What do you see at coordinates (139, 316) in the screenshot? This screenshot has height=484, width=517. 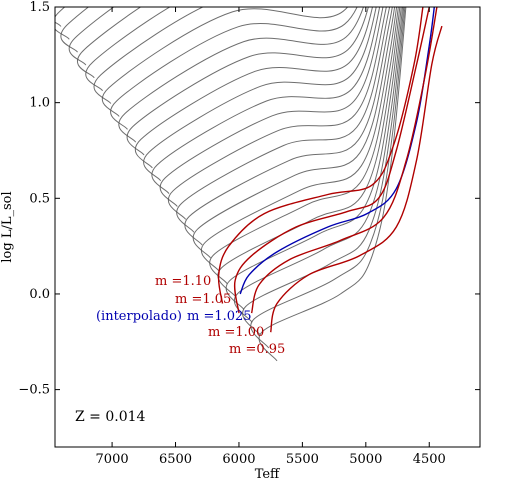 I see `series-label-prefix: (interpolado)` at bounding box center [139, 316].